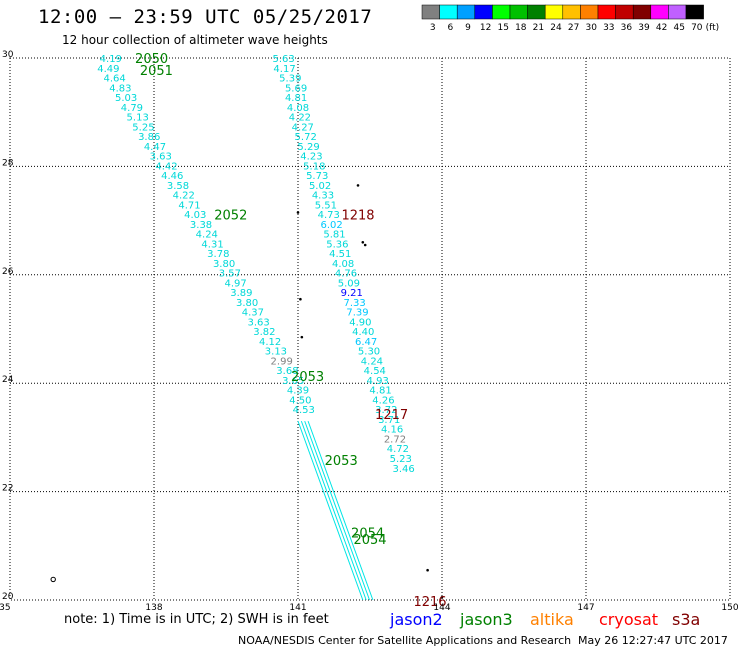 The height and width of the screenshot is (650, 740). What do you see at coordinates (697, 28) in the screenshot?
I see `color-scale-label: 70` at bounding box center [697, 28].